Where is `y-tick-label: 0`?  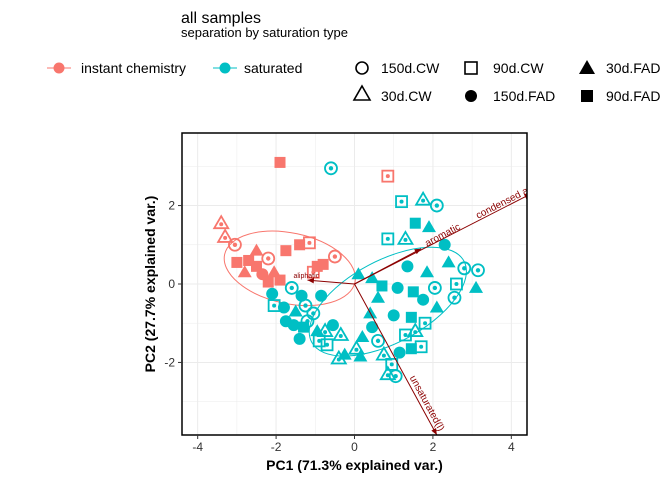 y-tick-label: 0 is located at coordinates (171, 284).